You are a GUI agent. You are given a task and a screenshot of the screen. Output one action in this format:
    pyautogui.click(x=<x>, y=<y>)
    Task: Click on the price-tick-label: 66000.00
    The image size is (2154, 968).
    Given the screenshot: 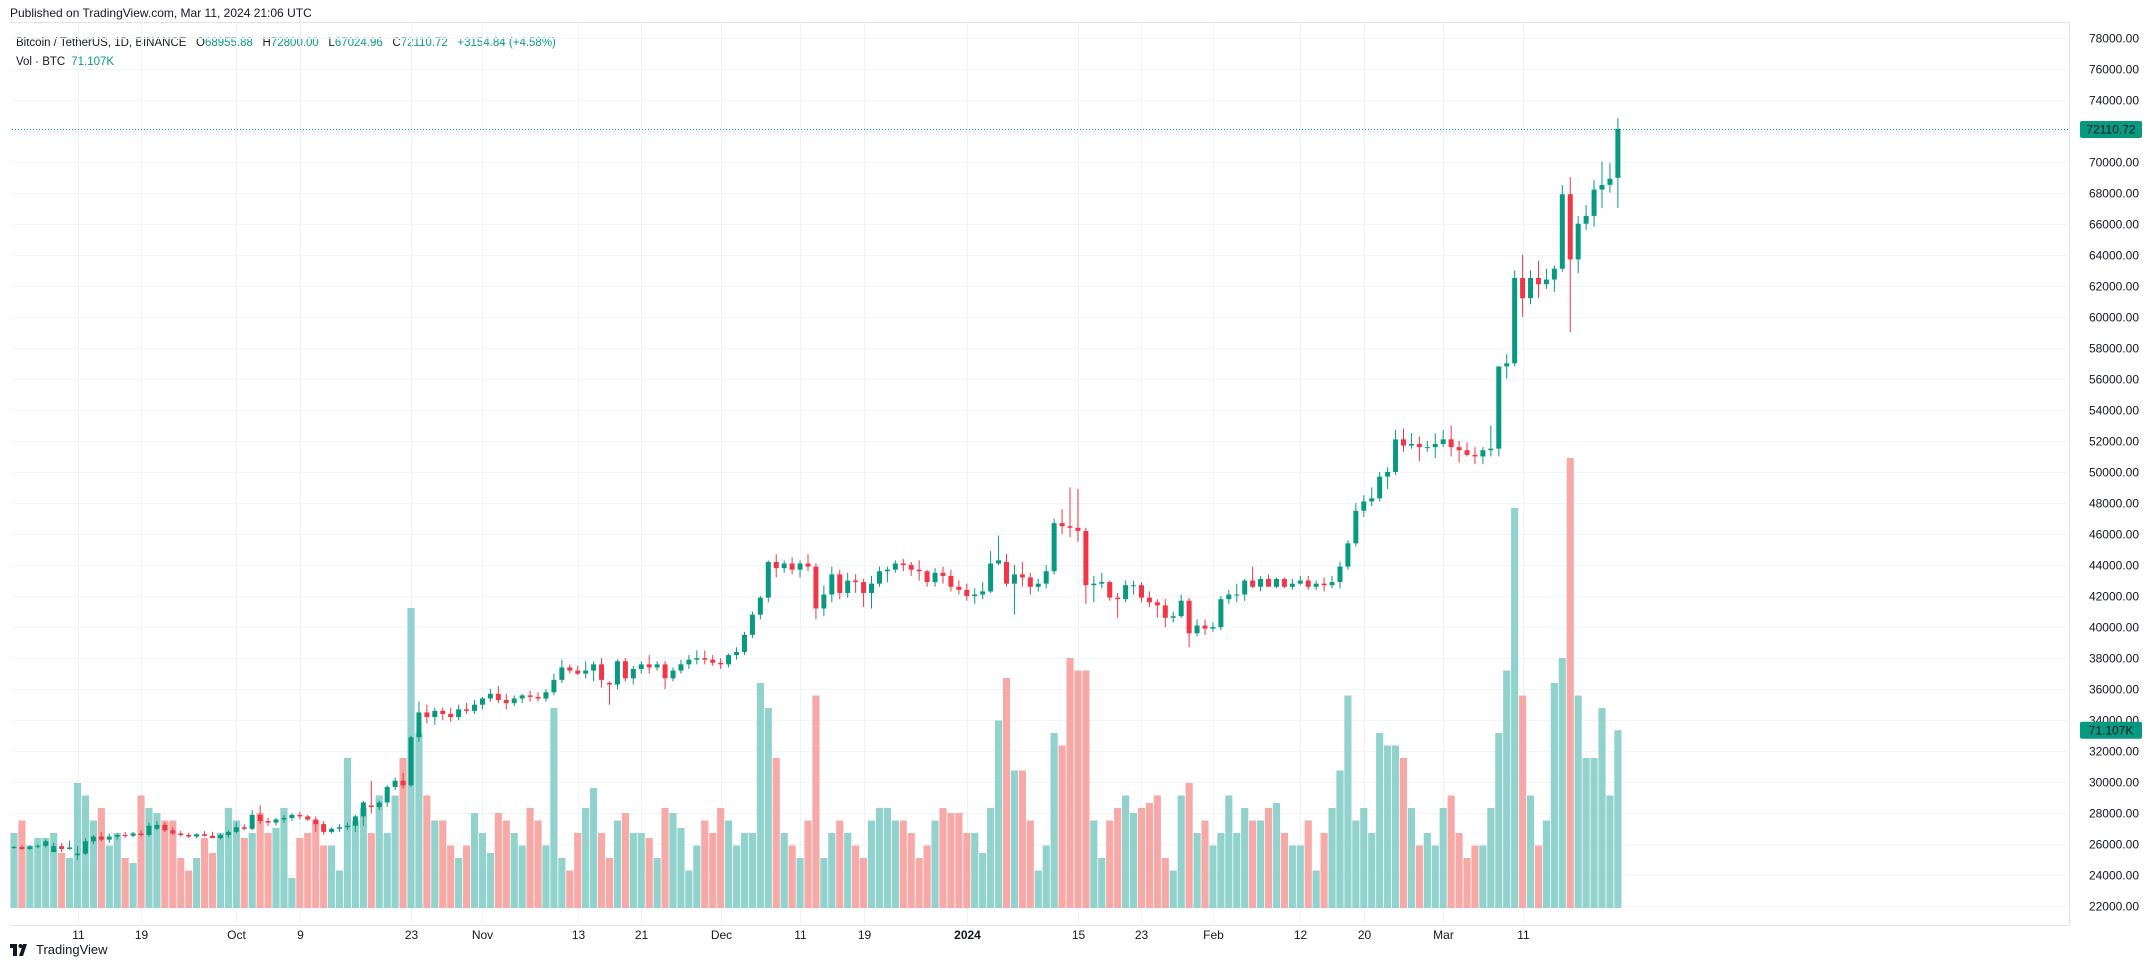 What is the action you would take?
    pyautogui.click(x=2114, y=225)
    